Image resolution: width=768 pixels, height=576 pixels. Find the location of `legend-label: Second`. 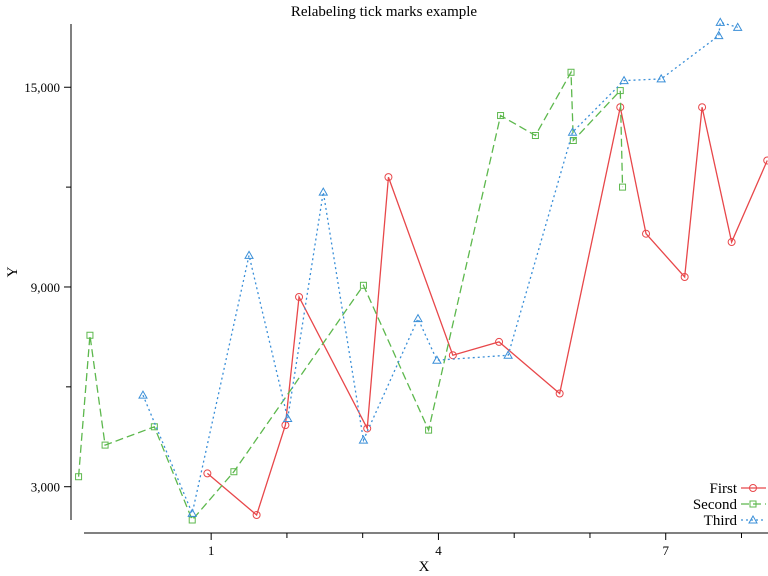

legend-label: Second is located at coordinates (715, 505).